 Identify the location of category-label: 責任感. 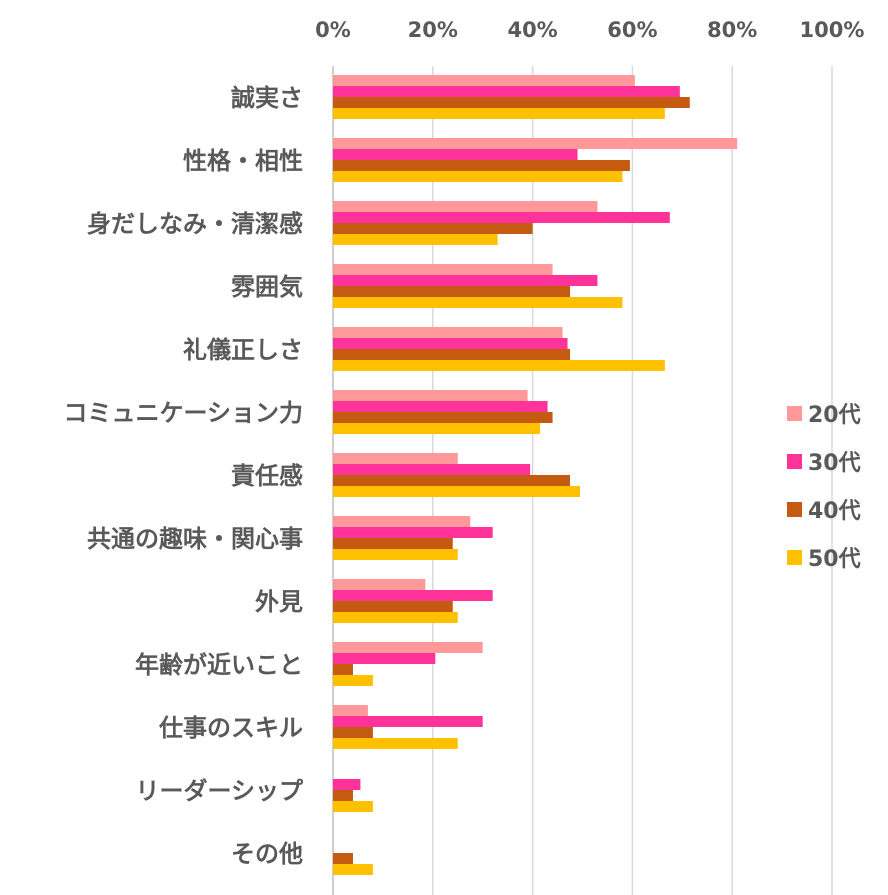
(267, 476).